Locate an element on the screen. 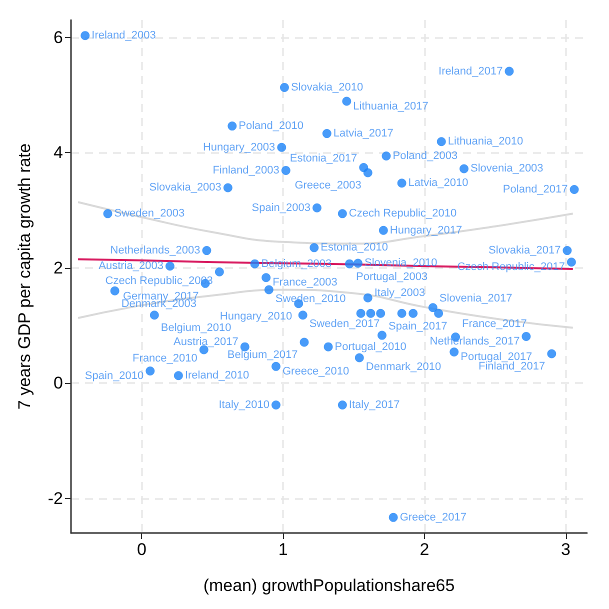  series-label: France_2010 is located at coordinates (165, 358).